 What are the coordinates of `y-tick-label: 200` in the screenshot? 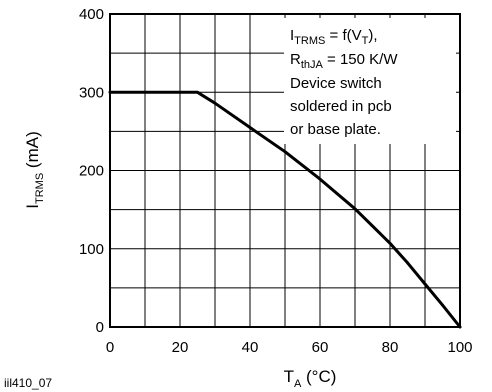 It's located at (91, 171).